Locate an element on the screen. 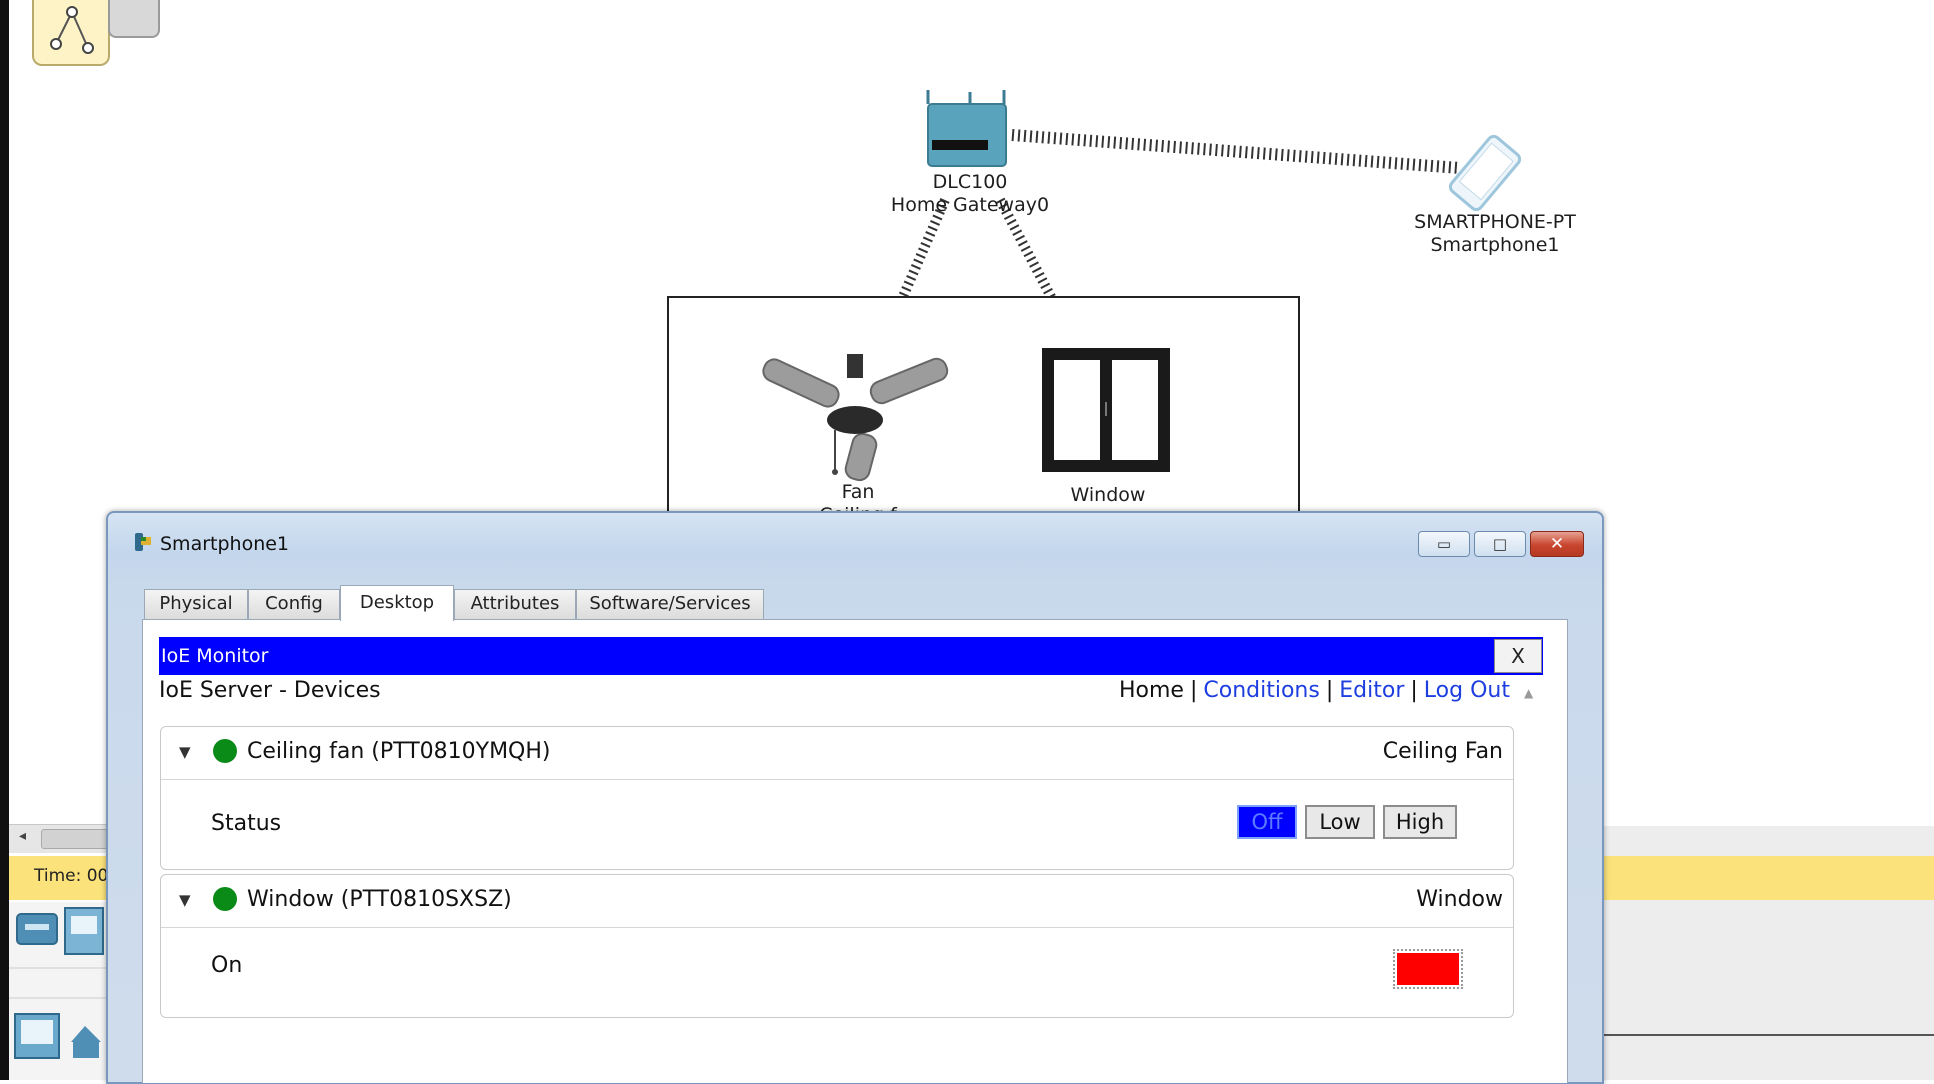 This screenshot has height=1084, width=1934. nav-conditions-link: Conditions is located at coordinates (1261, 690).